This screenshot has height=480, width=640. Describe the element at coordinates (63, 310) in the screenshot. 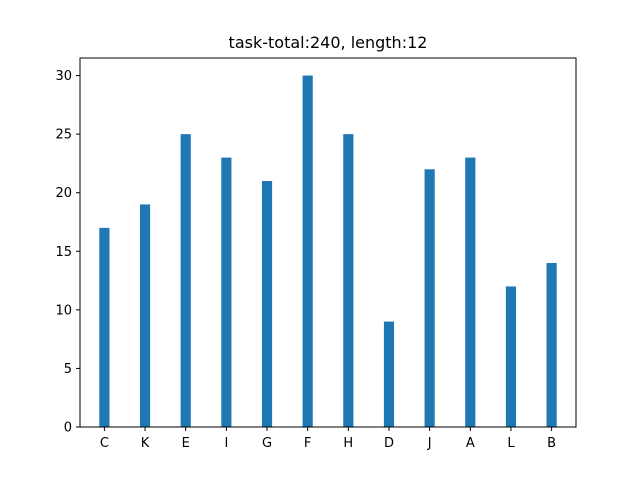

I see `y-tick-label-10: 10` at that location.